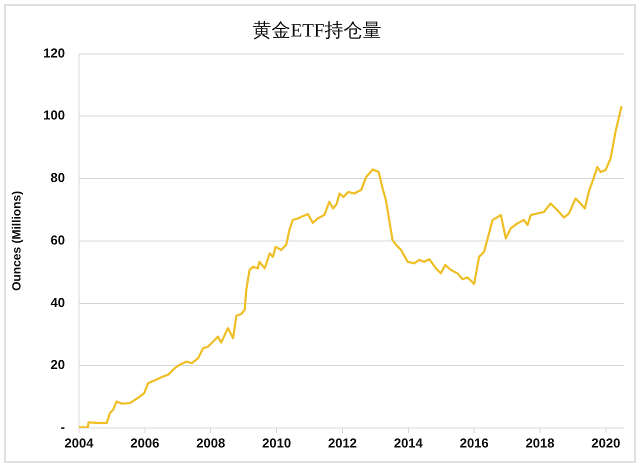 This screenshot has width=640, height=467. I want to click on x-tick-label: 2006, so click(145, 442).